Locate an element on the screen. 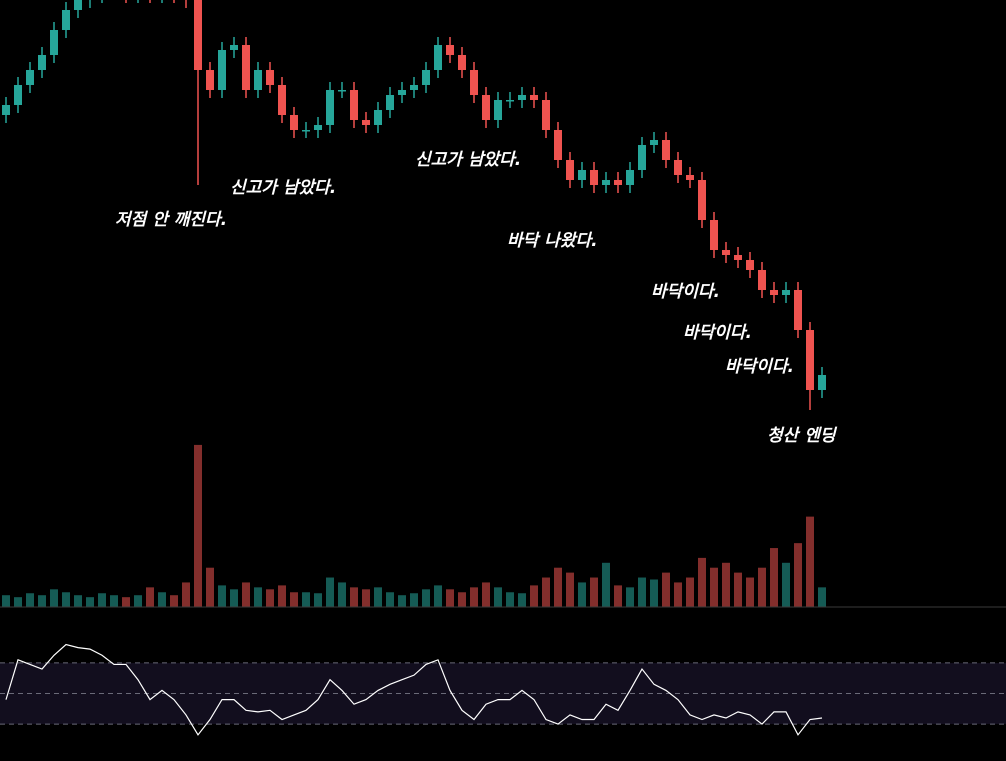 The width and height of the screenshot is (1006, 761). rsi-line is located at coordinates (414, 689).